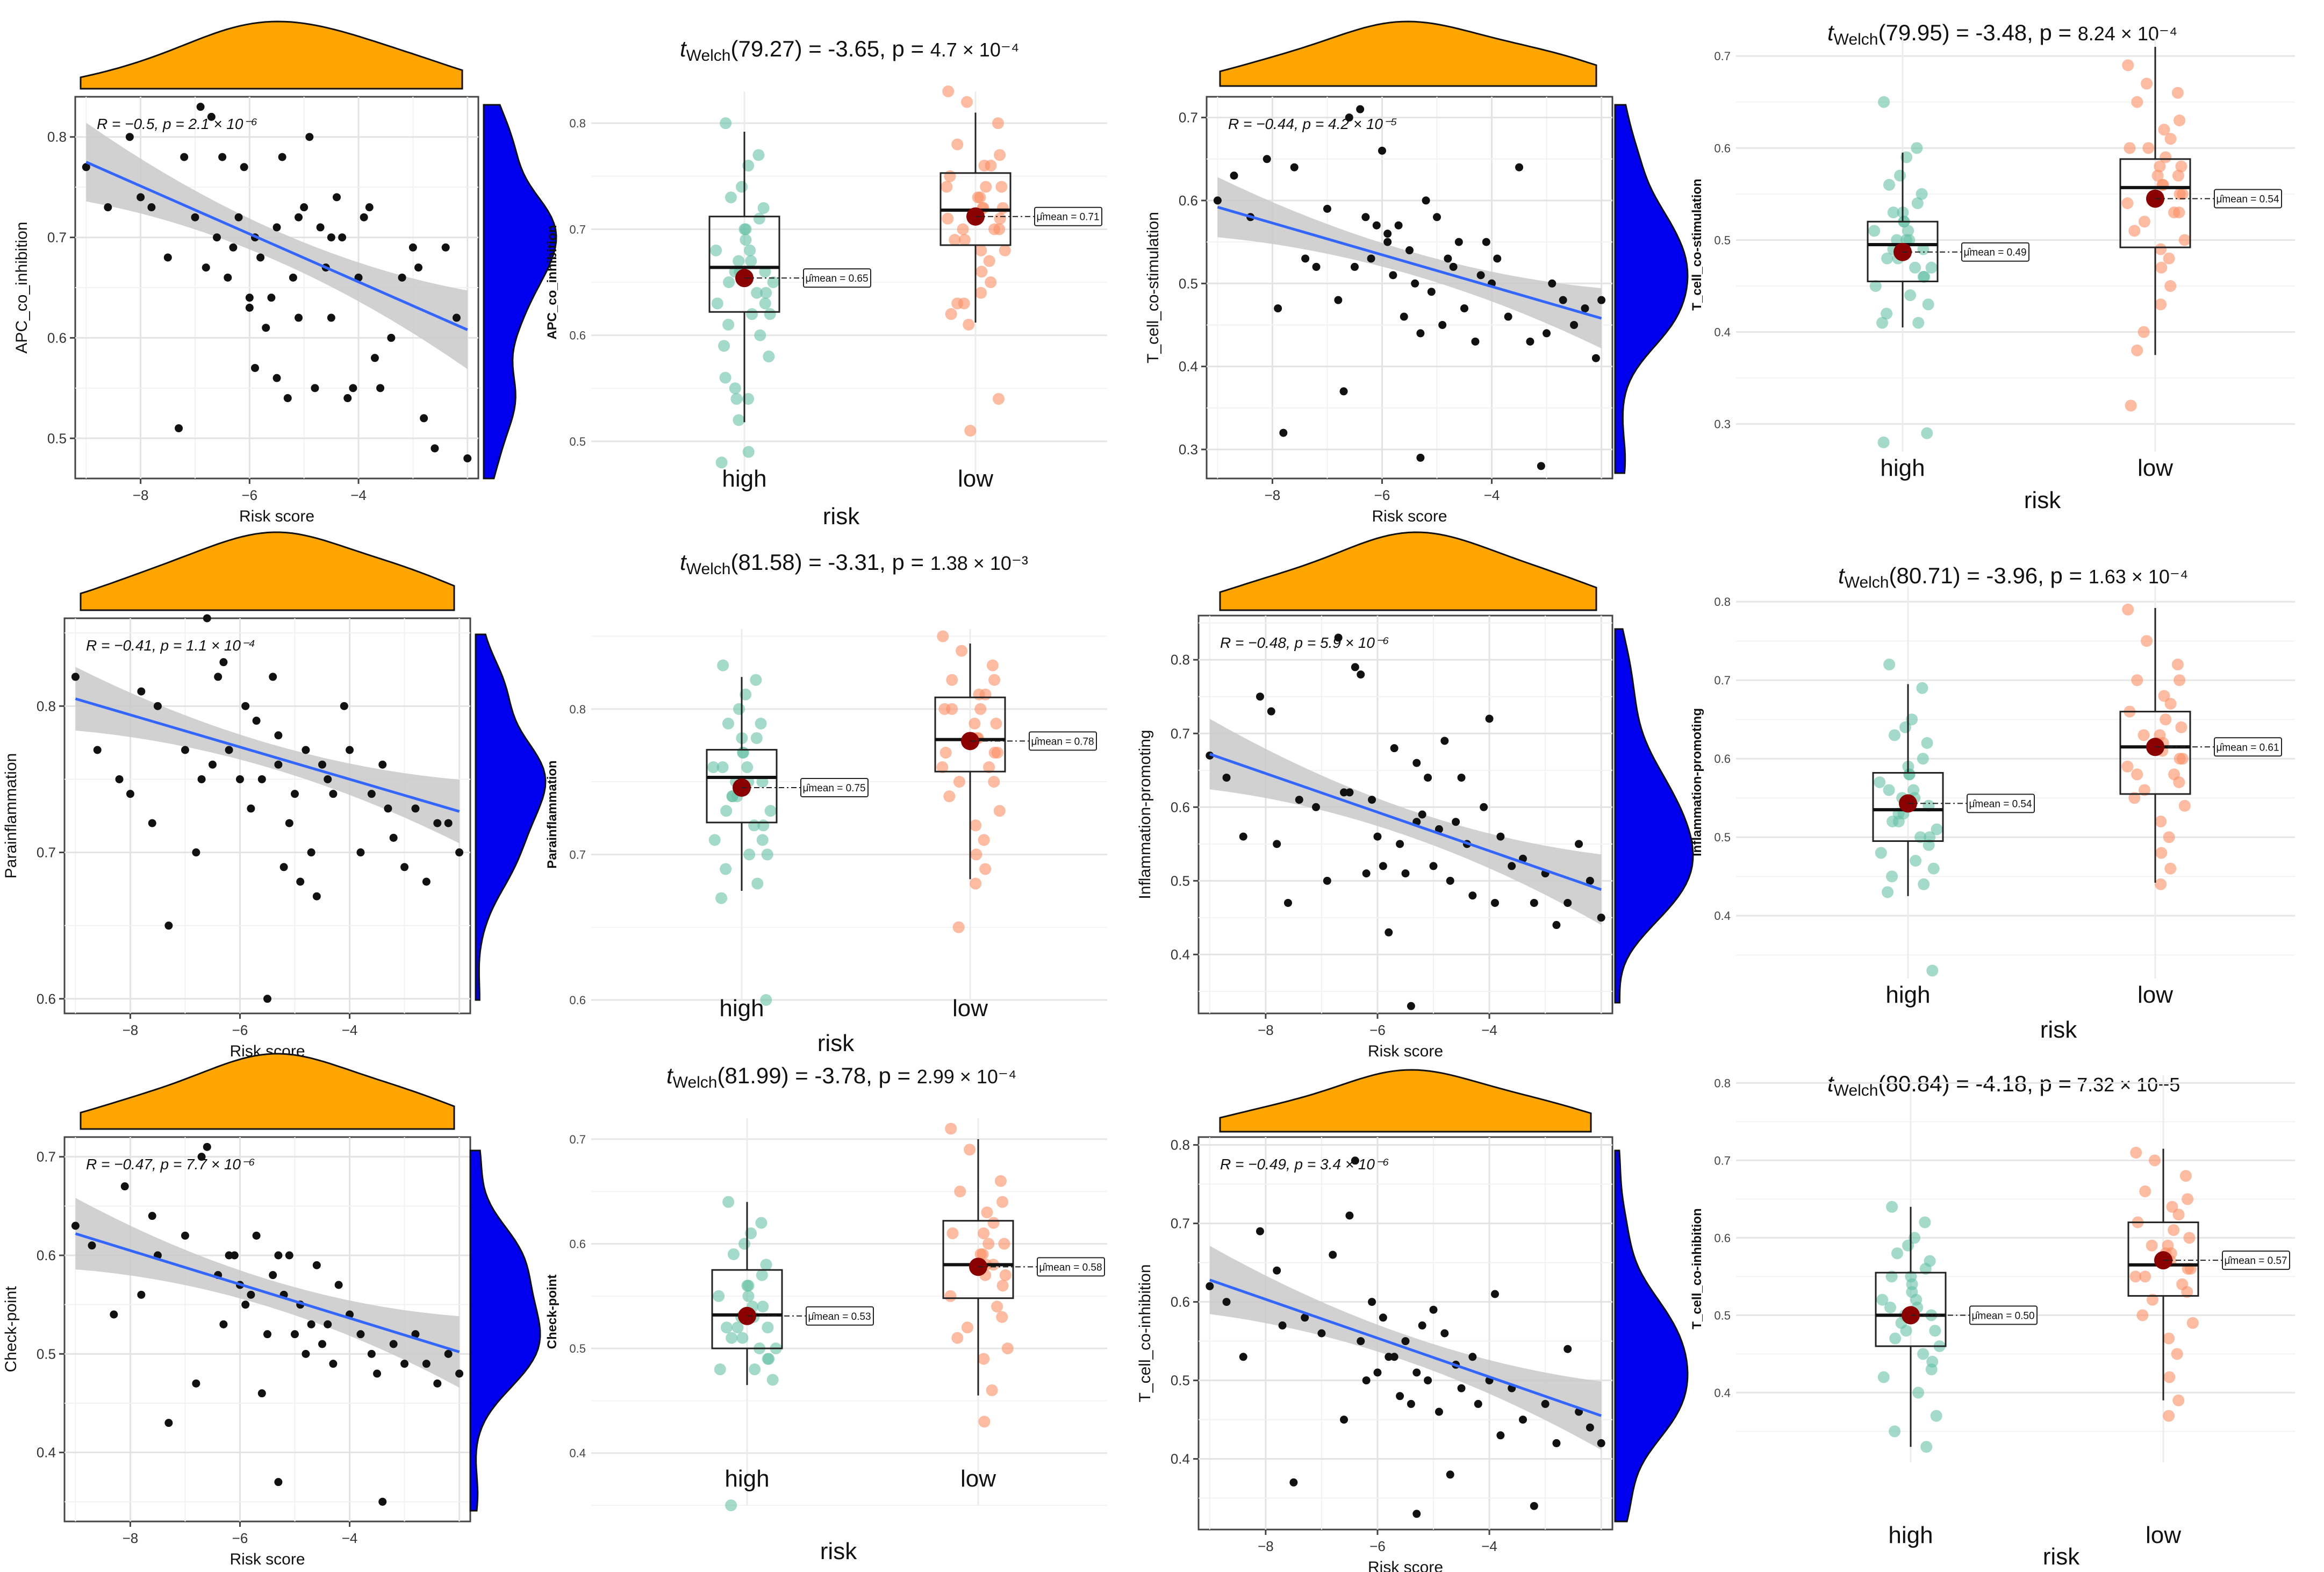  What do you see at coordinates (1145, 815) in the screenshot?
I see `y-axis-label: Inflammation-promoting` at bounding box center [1145, 815].